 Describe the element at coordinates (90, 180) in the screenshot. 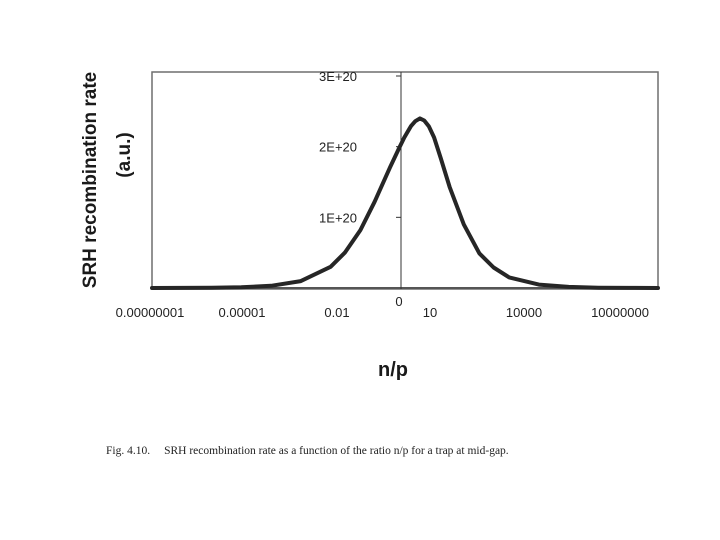

I see `y-axis-label-line1: SRH recombination rate` at that location.